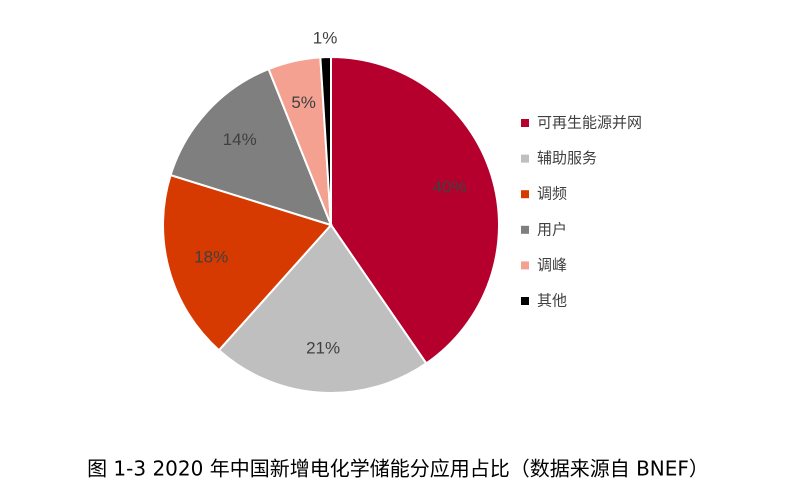  I want to click on legend-label: 调频, so click(552, 194).